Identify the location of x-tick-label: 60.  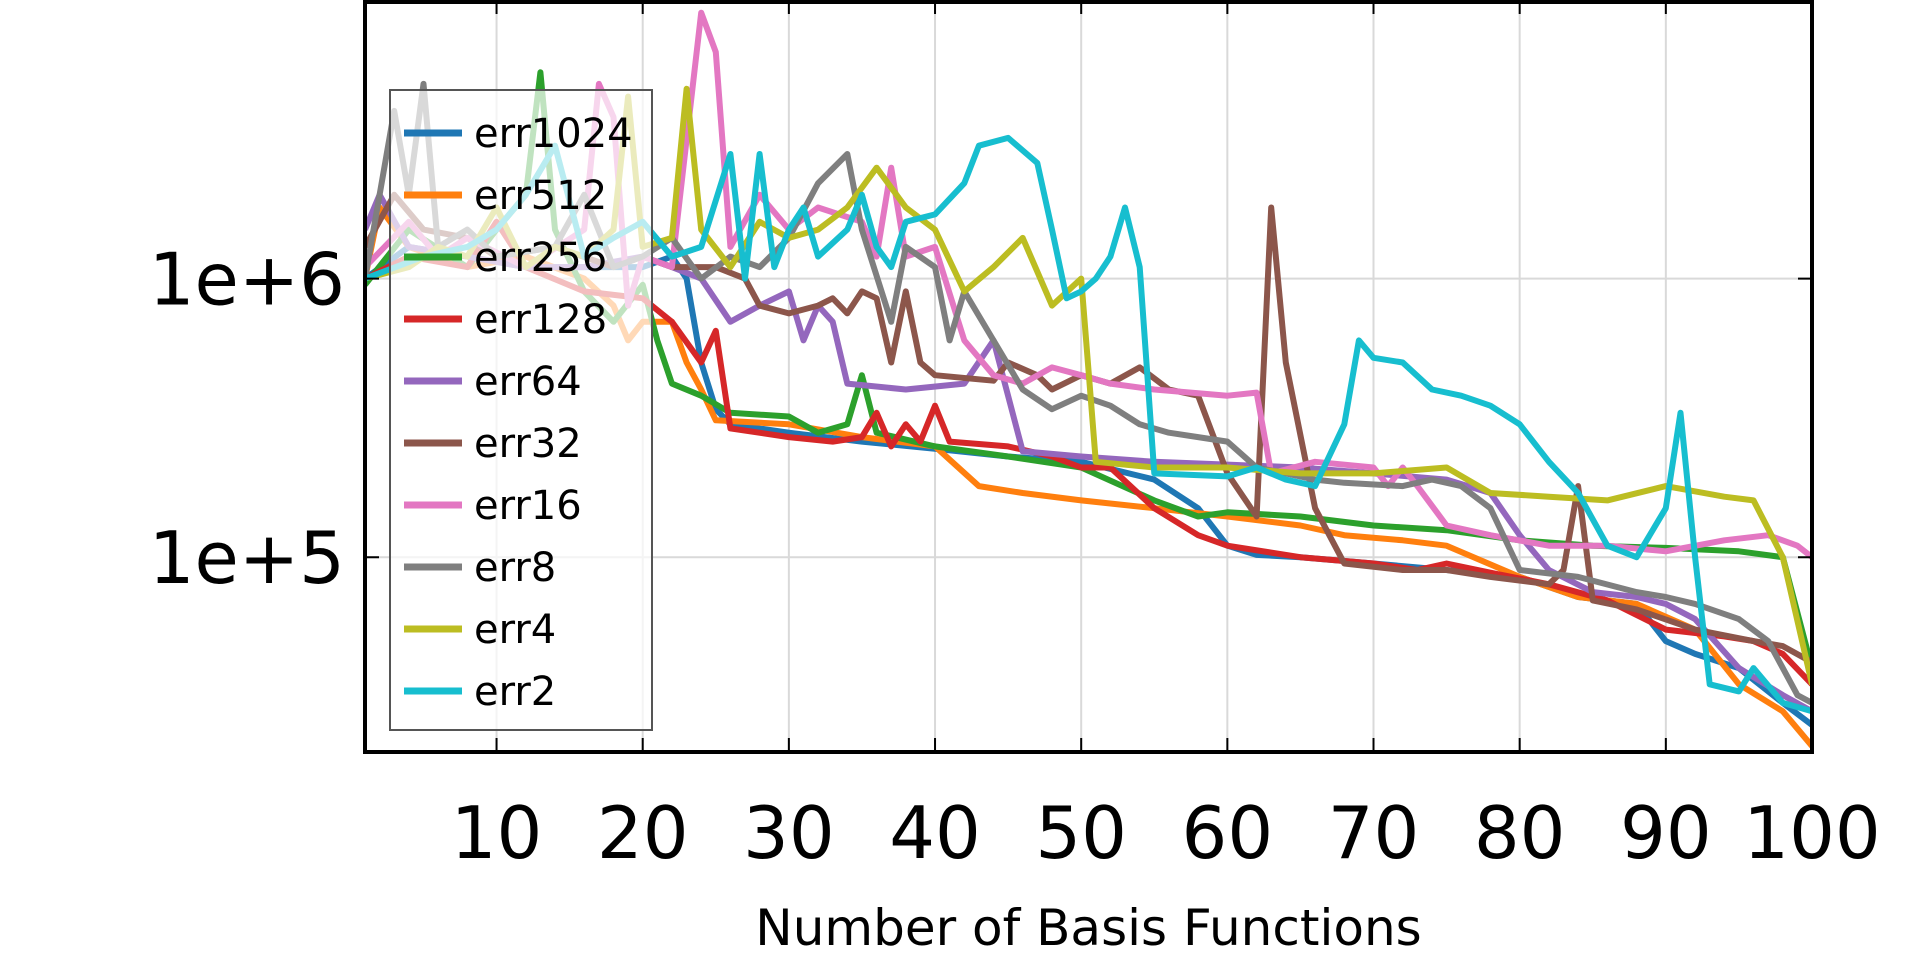
(1228, 833).